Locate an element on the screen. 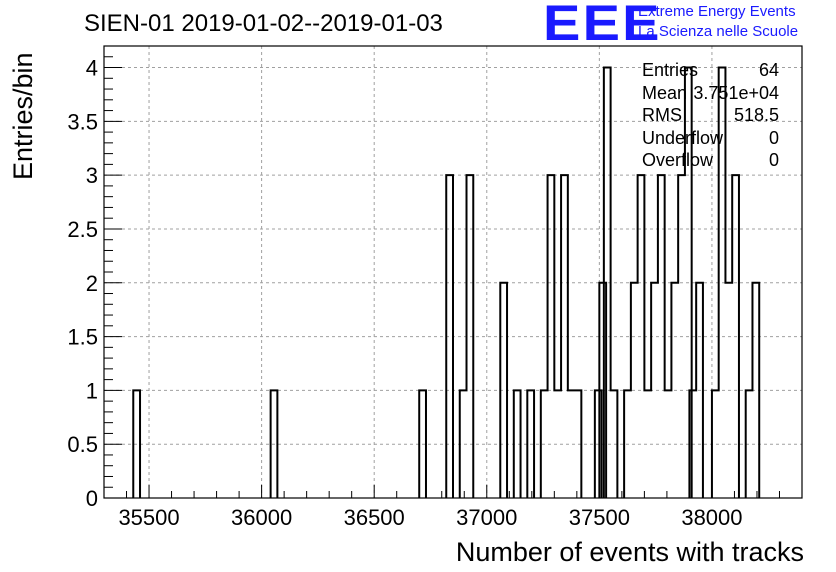 Image resolution: width=836 pixels, height=572 pixels. stat-row-entries: Entries 64 is located at coordinates (710, 71).